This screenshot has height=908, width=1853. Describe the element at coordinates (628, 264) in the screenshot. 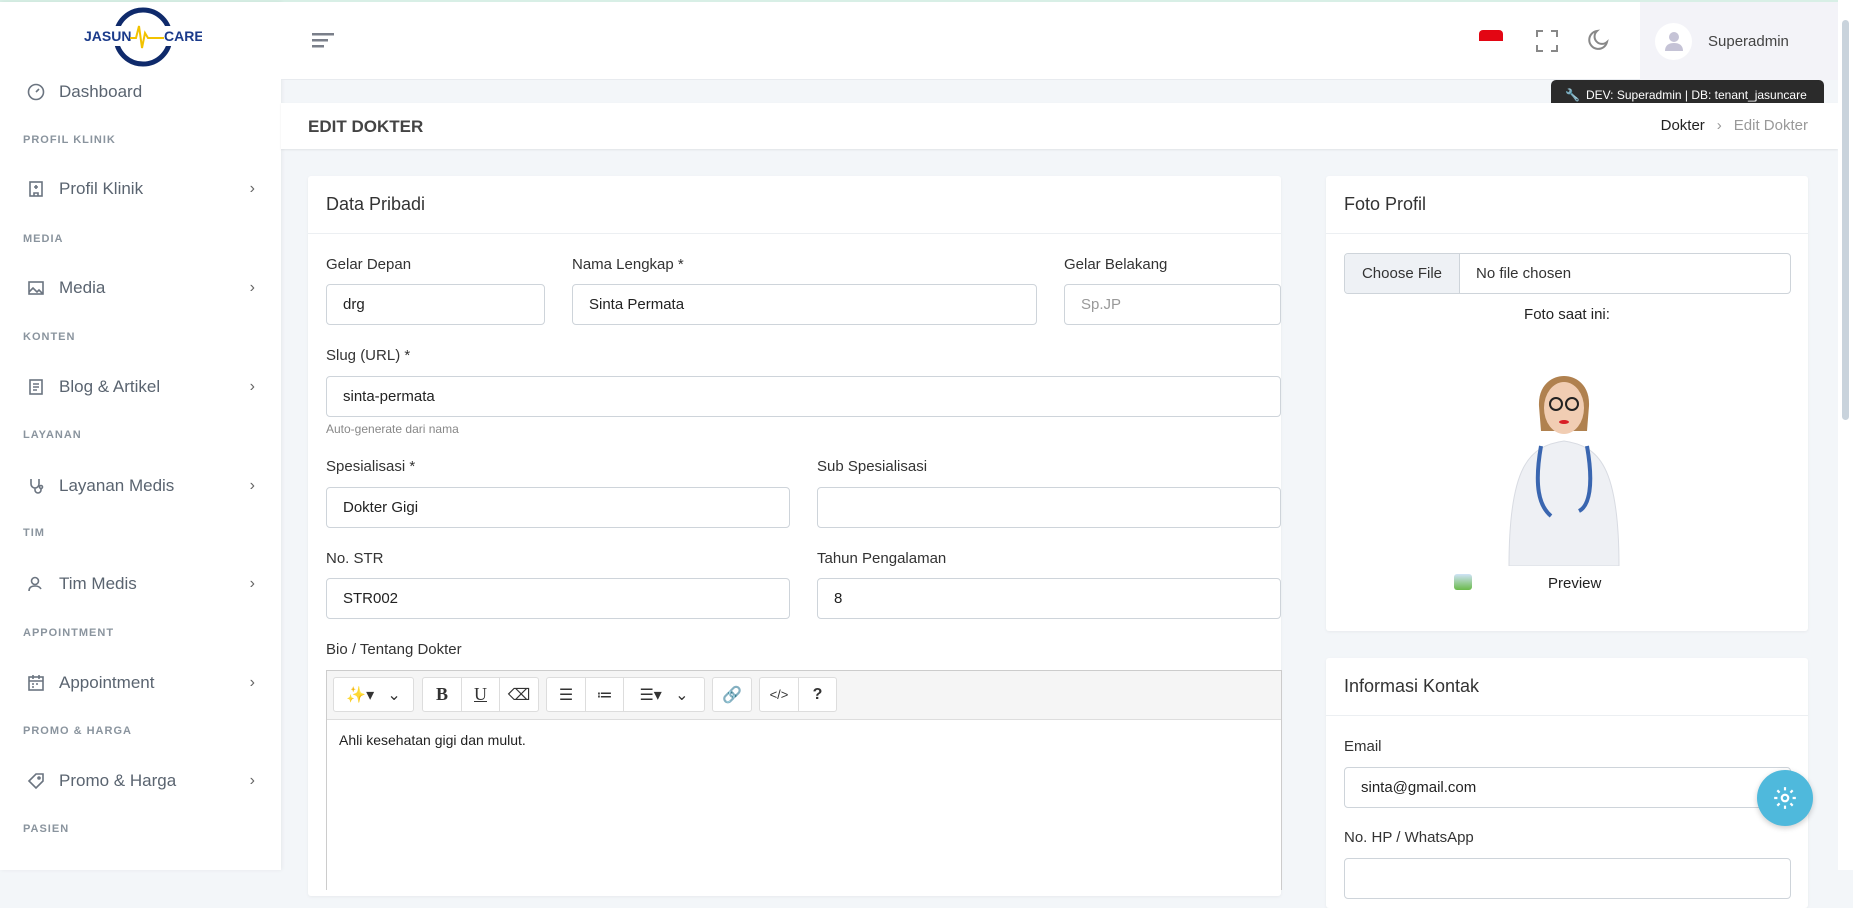

I see `nama-lengkap-label: Nama Lengkap *` at that location.